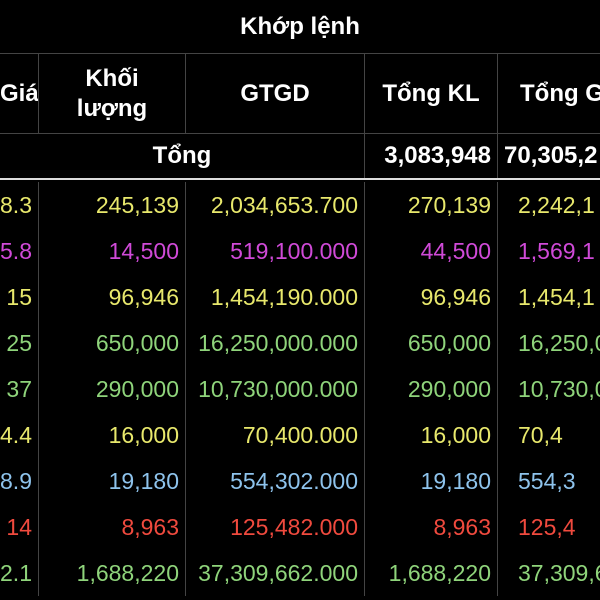  I want to click on cell-khoi-luong-value: 245,139, so click(137, 204).